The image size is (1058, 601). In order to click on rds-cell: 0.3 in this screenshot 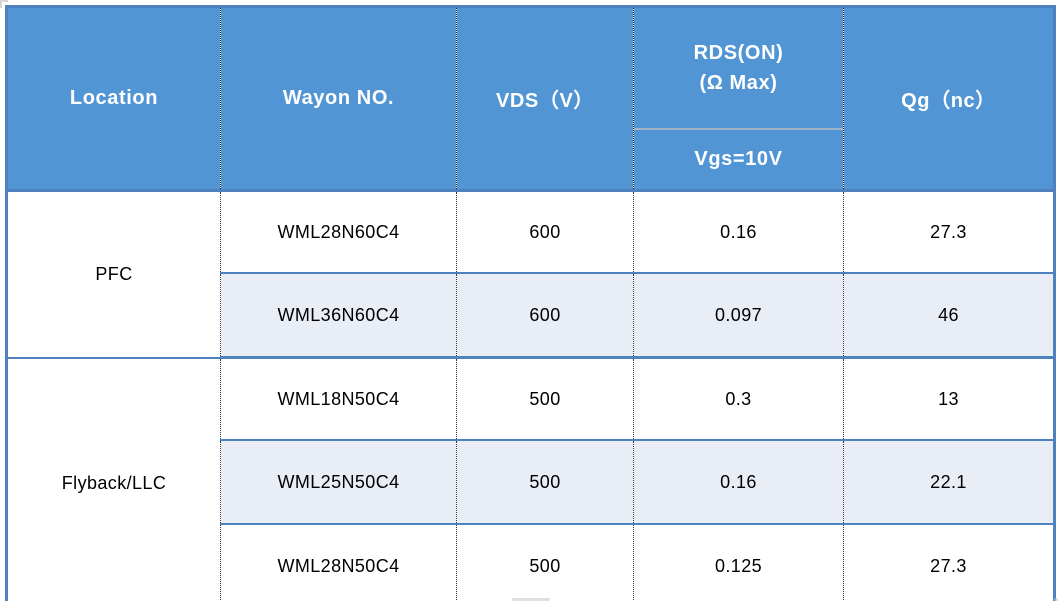, I will do `click(738, 399)`.